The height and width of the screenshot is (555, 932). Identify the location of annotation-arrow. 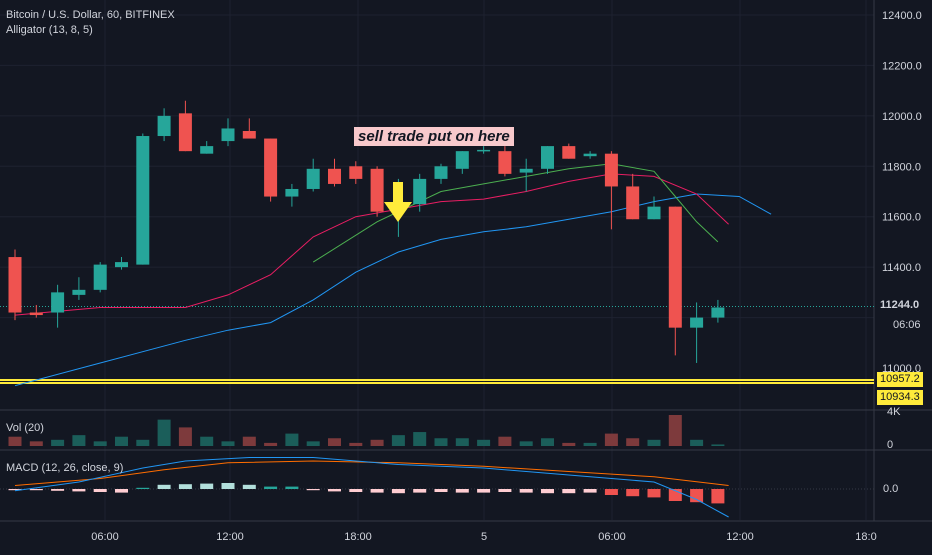
(398, 202).